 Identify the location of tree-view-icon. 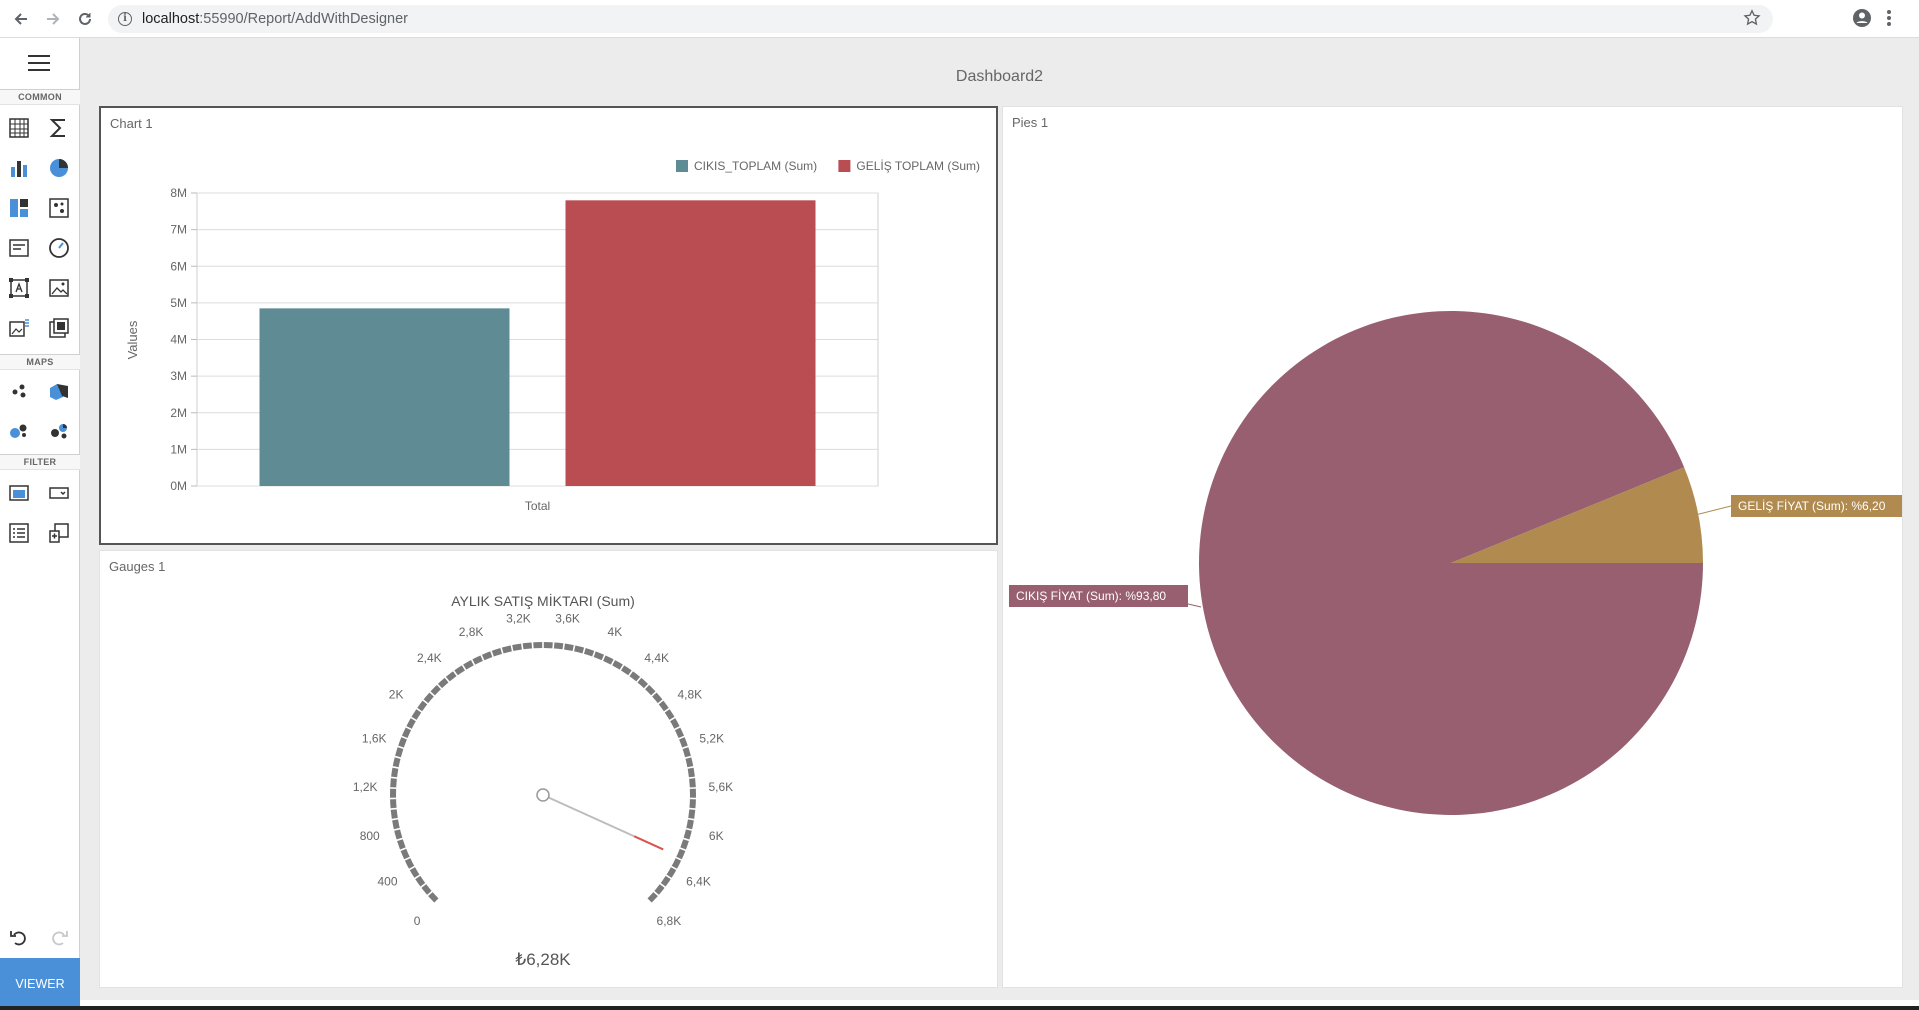
(59, 533).